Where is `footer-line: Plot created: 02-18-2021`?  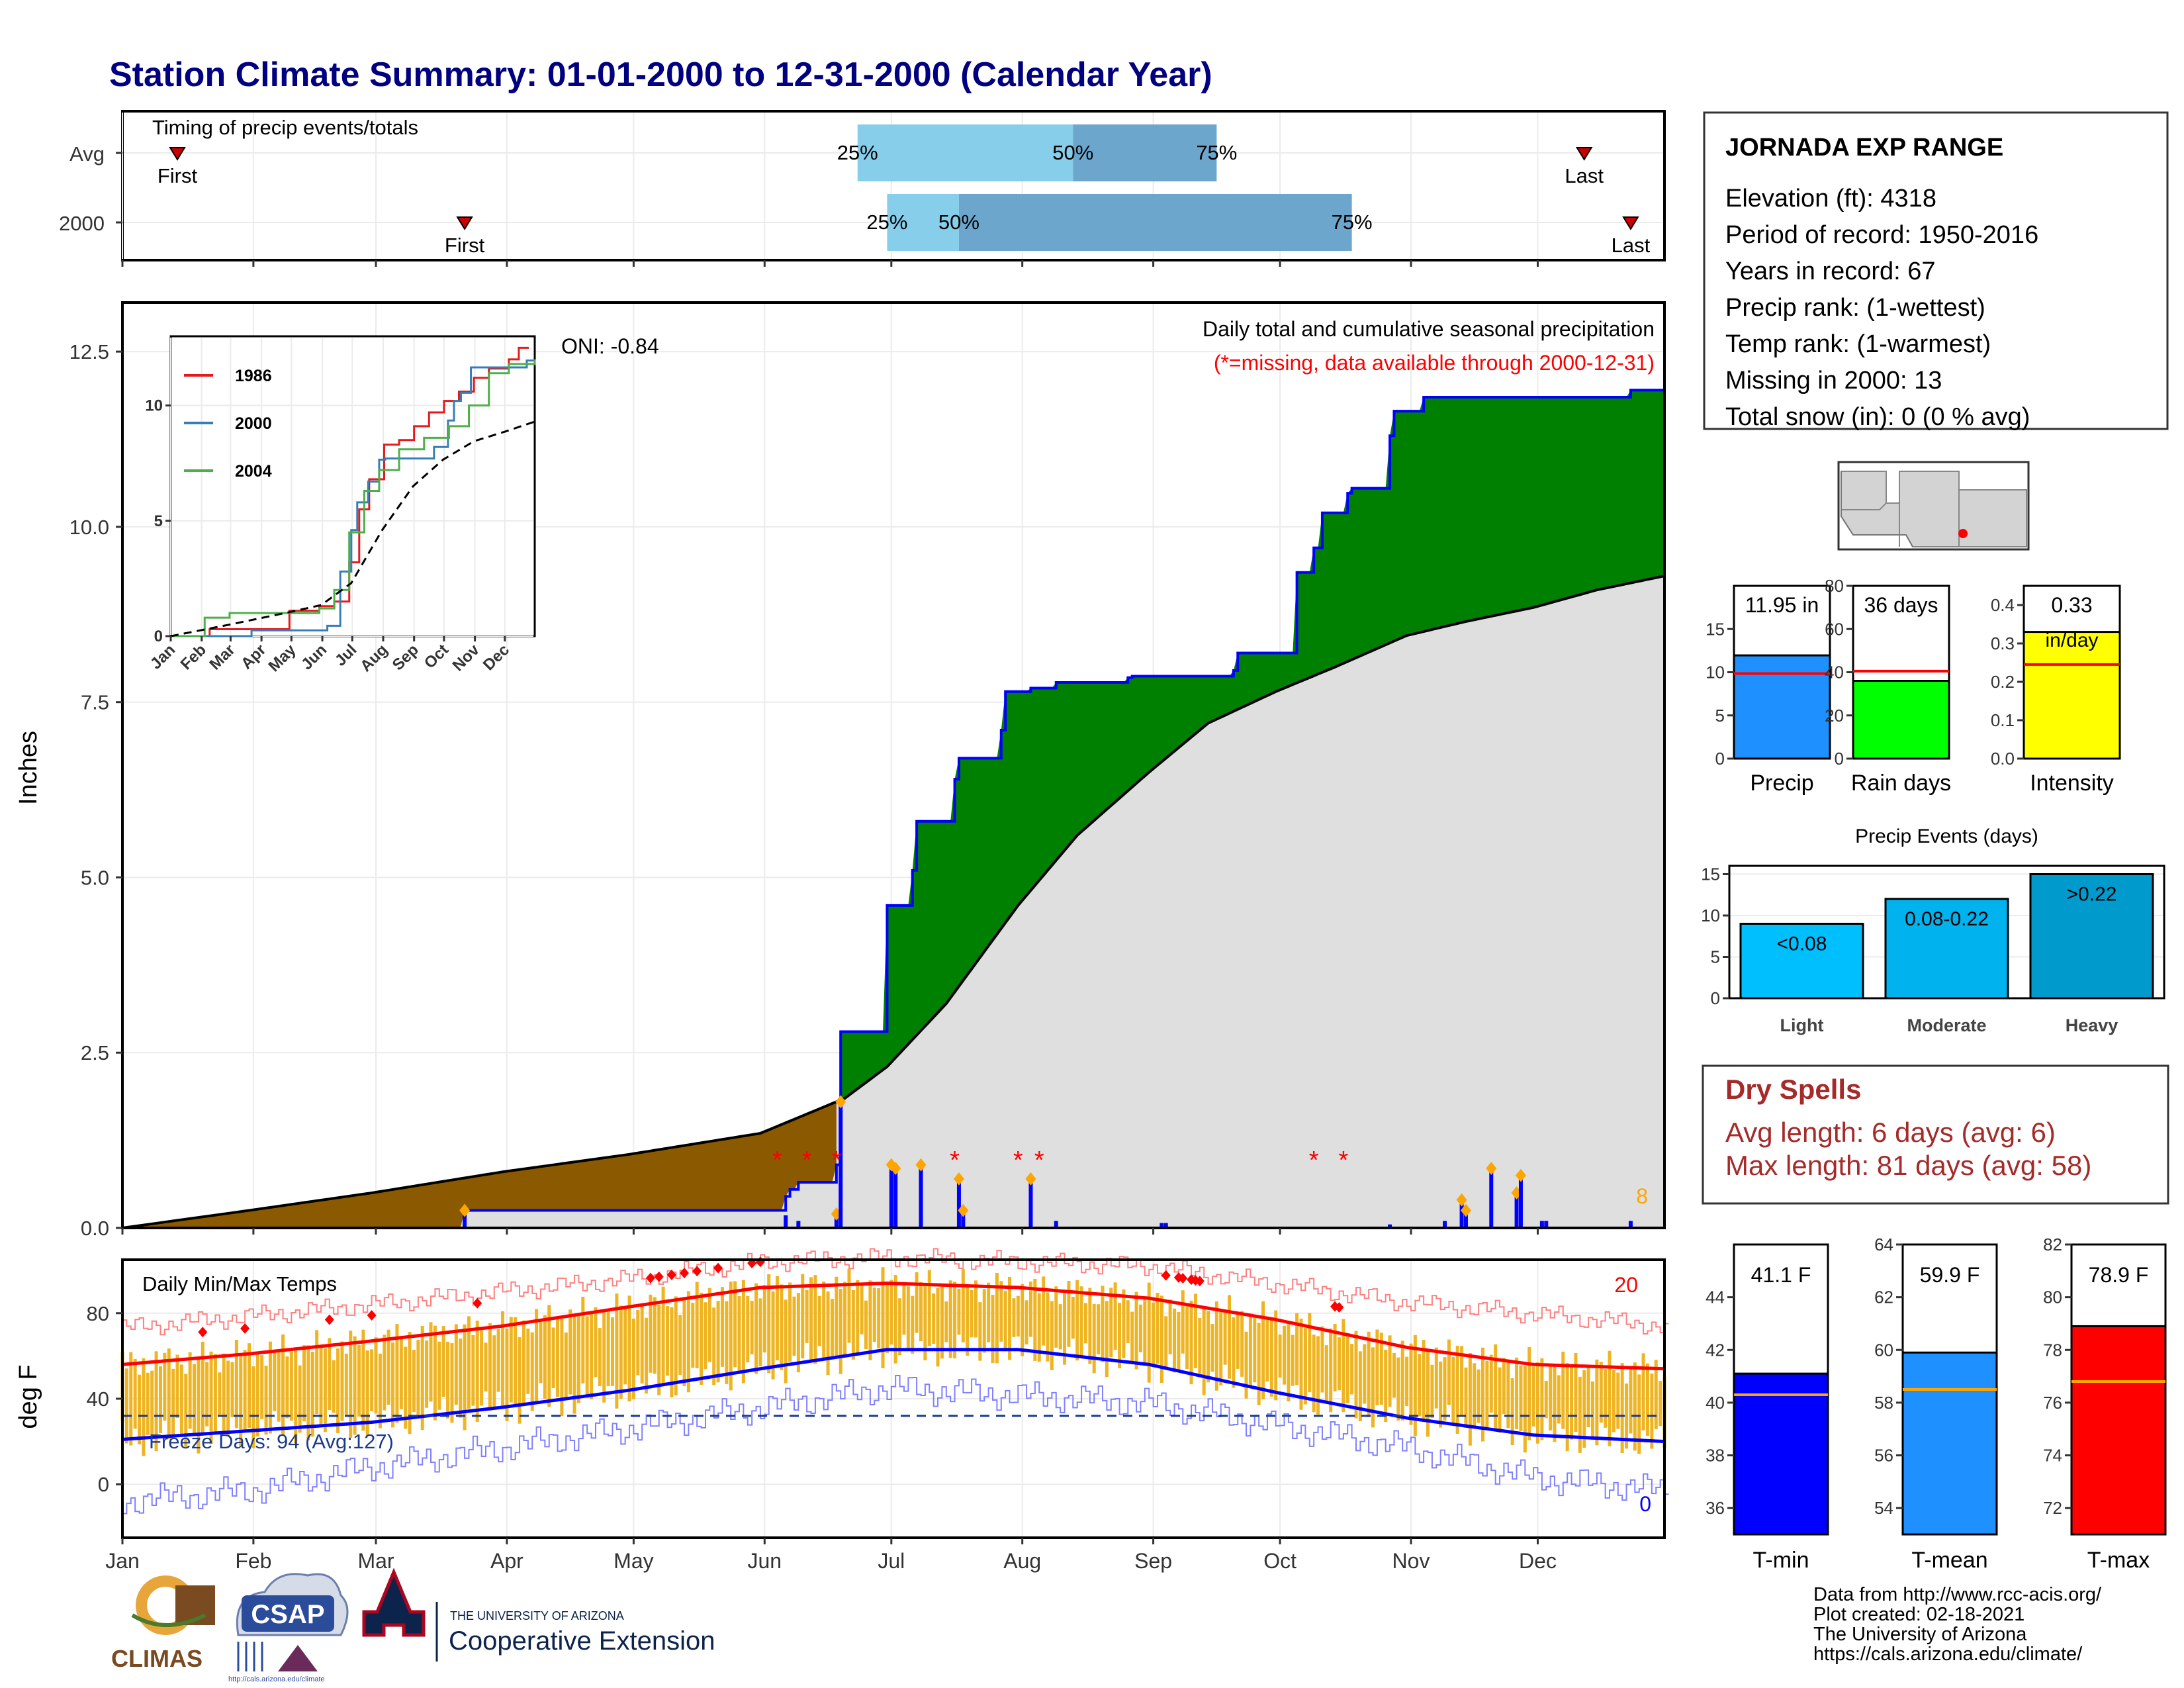
footer-line: Plot created: 02-18-2021 is located at coordinates (1919, 1614).